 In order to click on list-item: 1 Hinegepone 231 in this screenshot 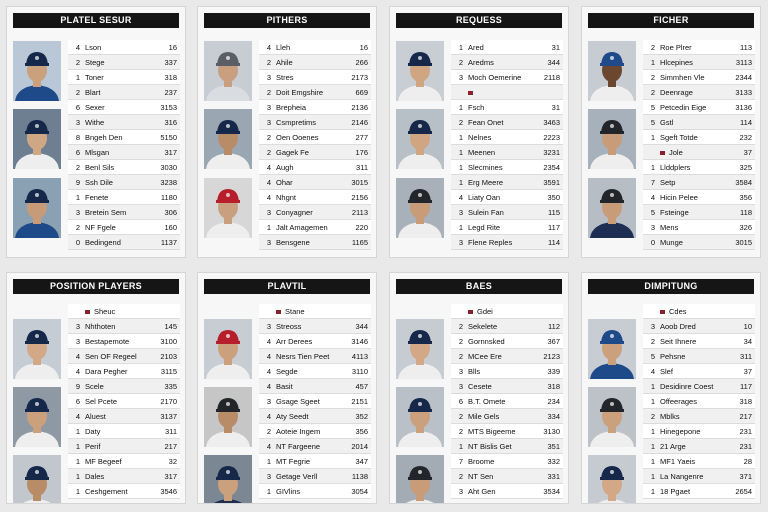, I will do `click(699, 431)`.